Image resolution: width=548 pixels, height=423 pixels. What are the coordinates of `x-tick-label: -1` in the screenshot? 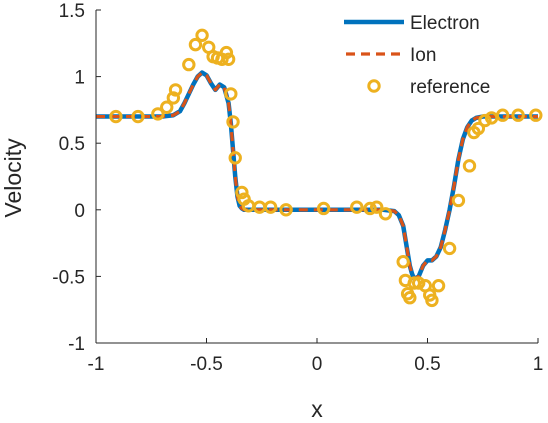 It's located at (96, 364).